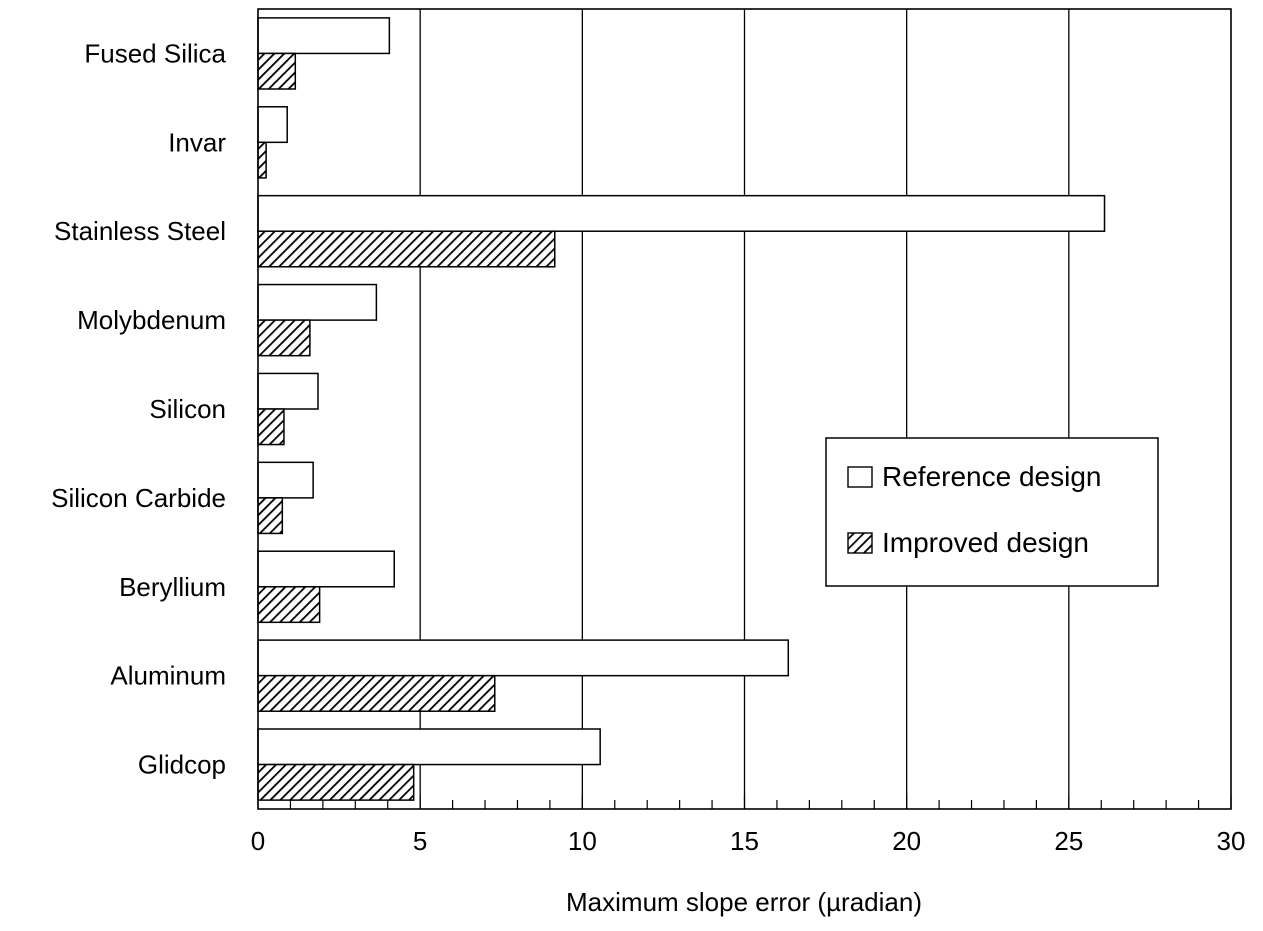 The width and height of the screenshot is (1263, 931). What do you see at coordinates (744, 902) in the screenshot?
I see `x-axis-title: Maximum slope error (µradian)` at bounding box center [744, 902].